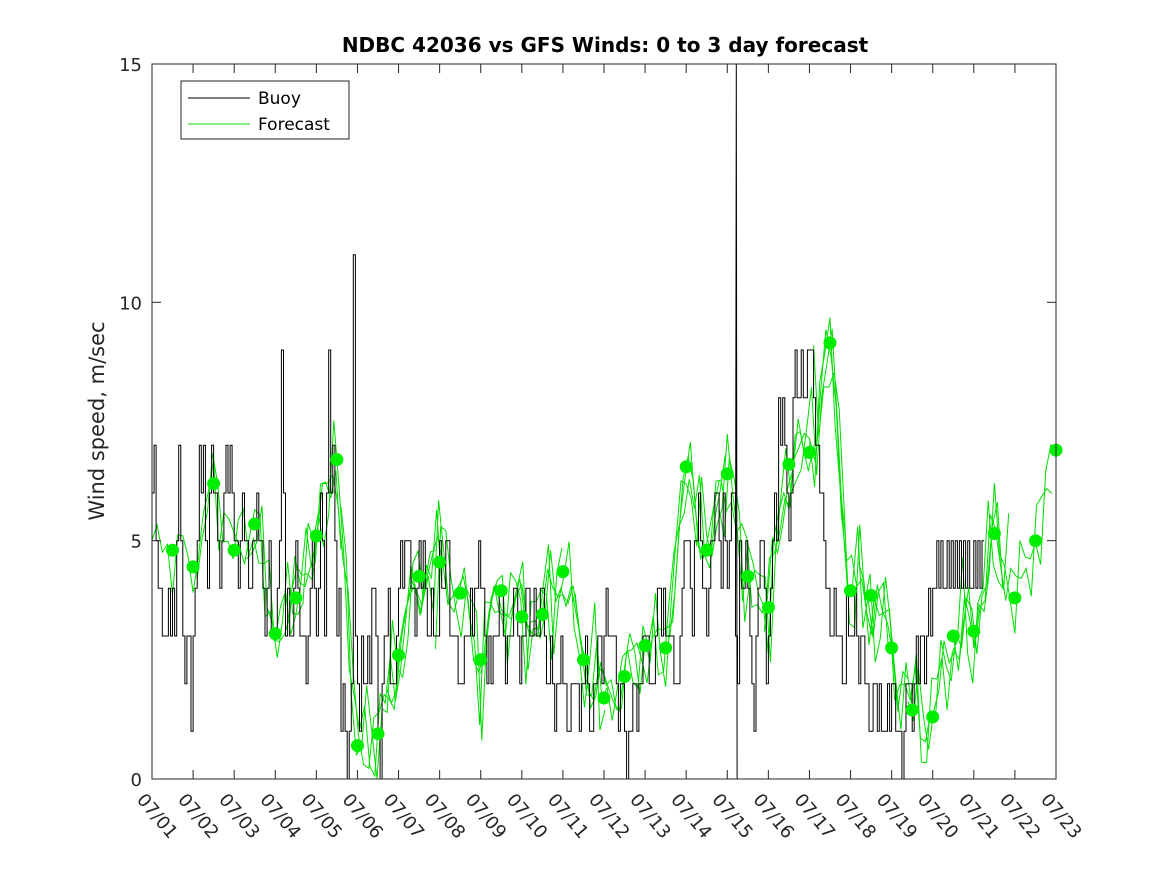  I want to click on legend: Buoy Forecast, so click(265, 110).